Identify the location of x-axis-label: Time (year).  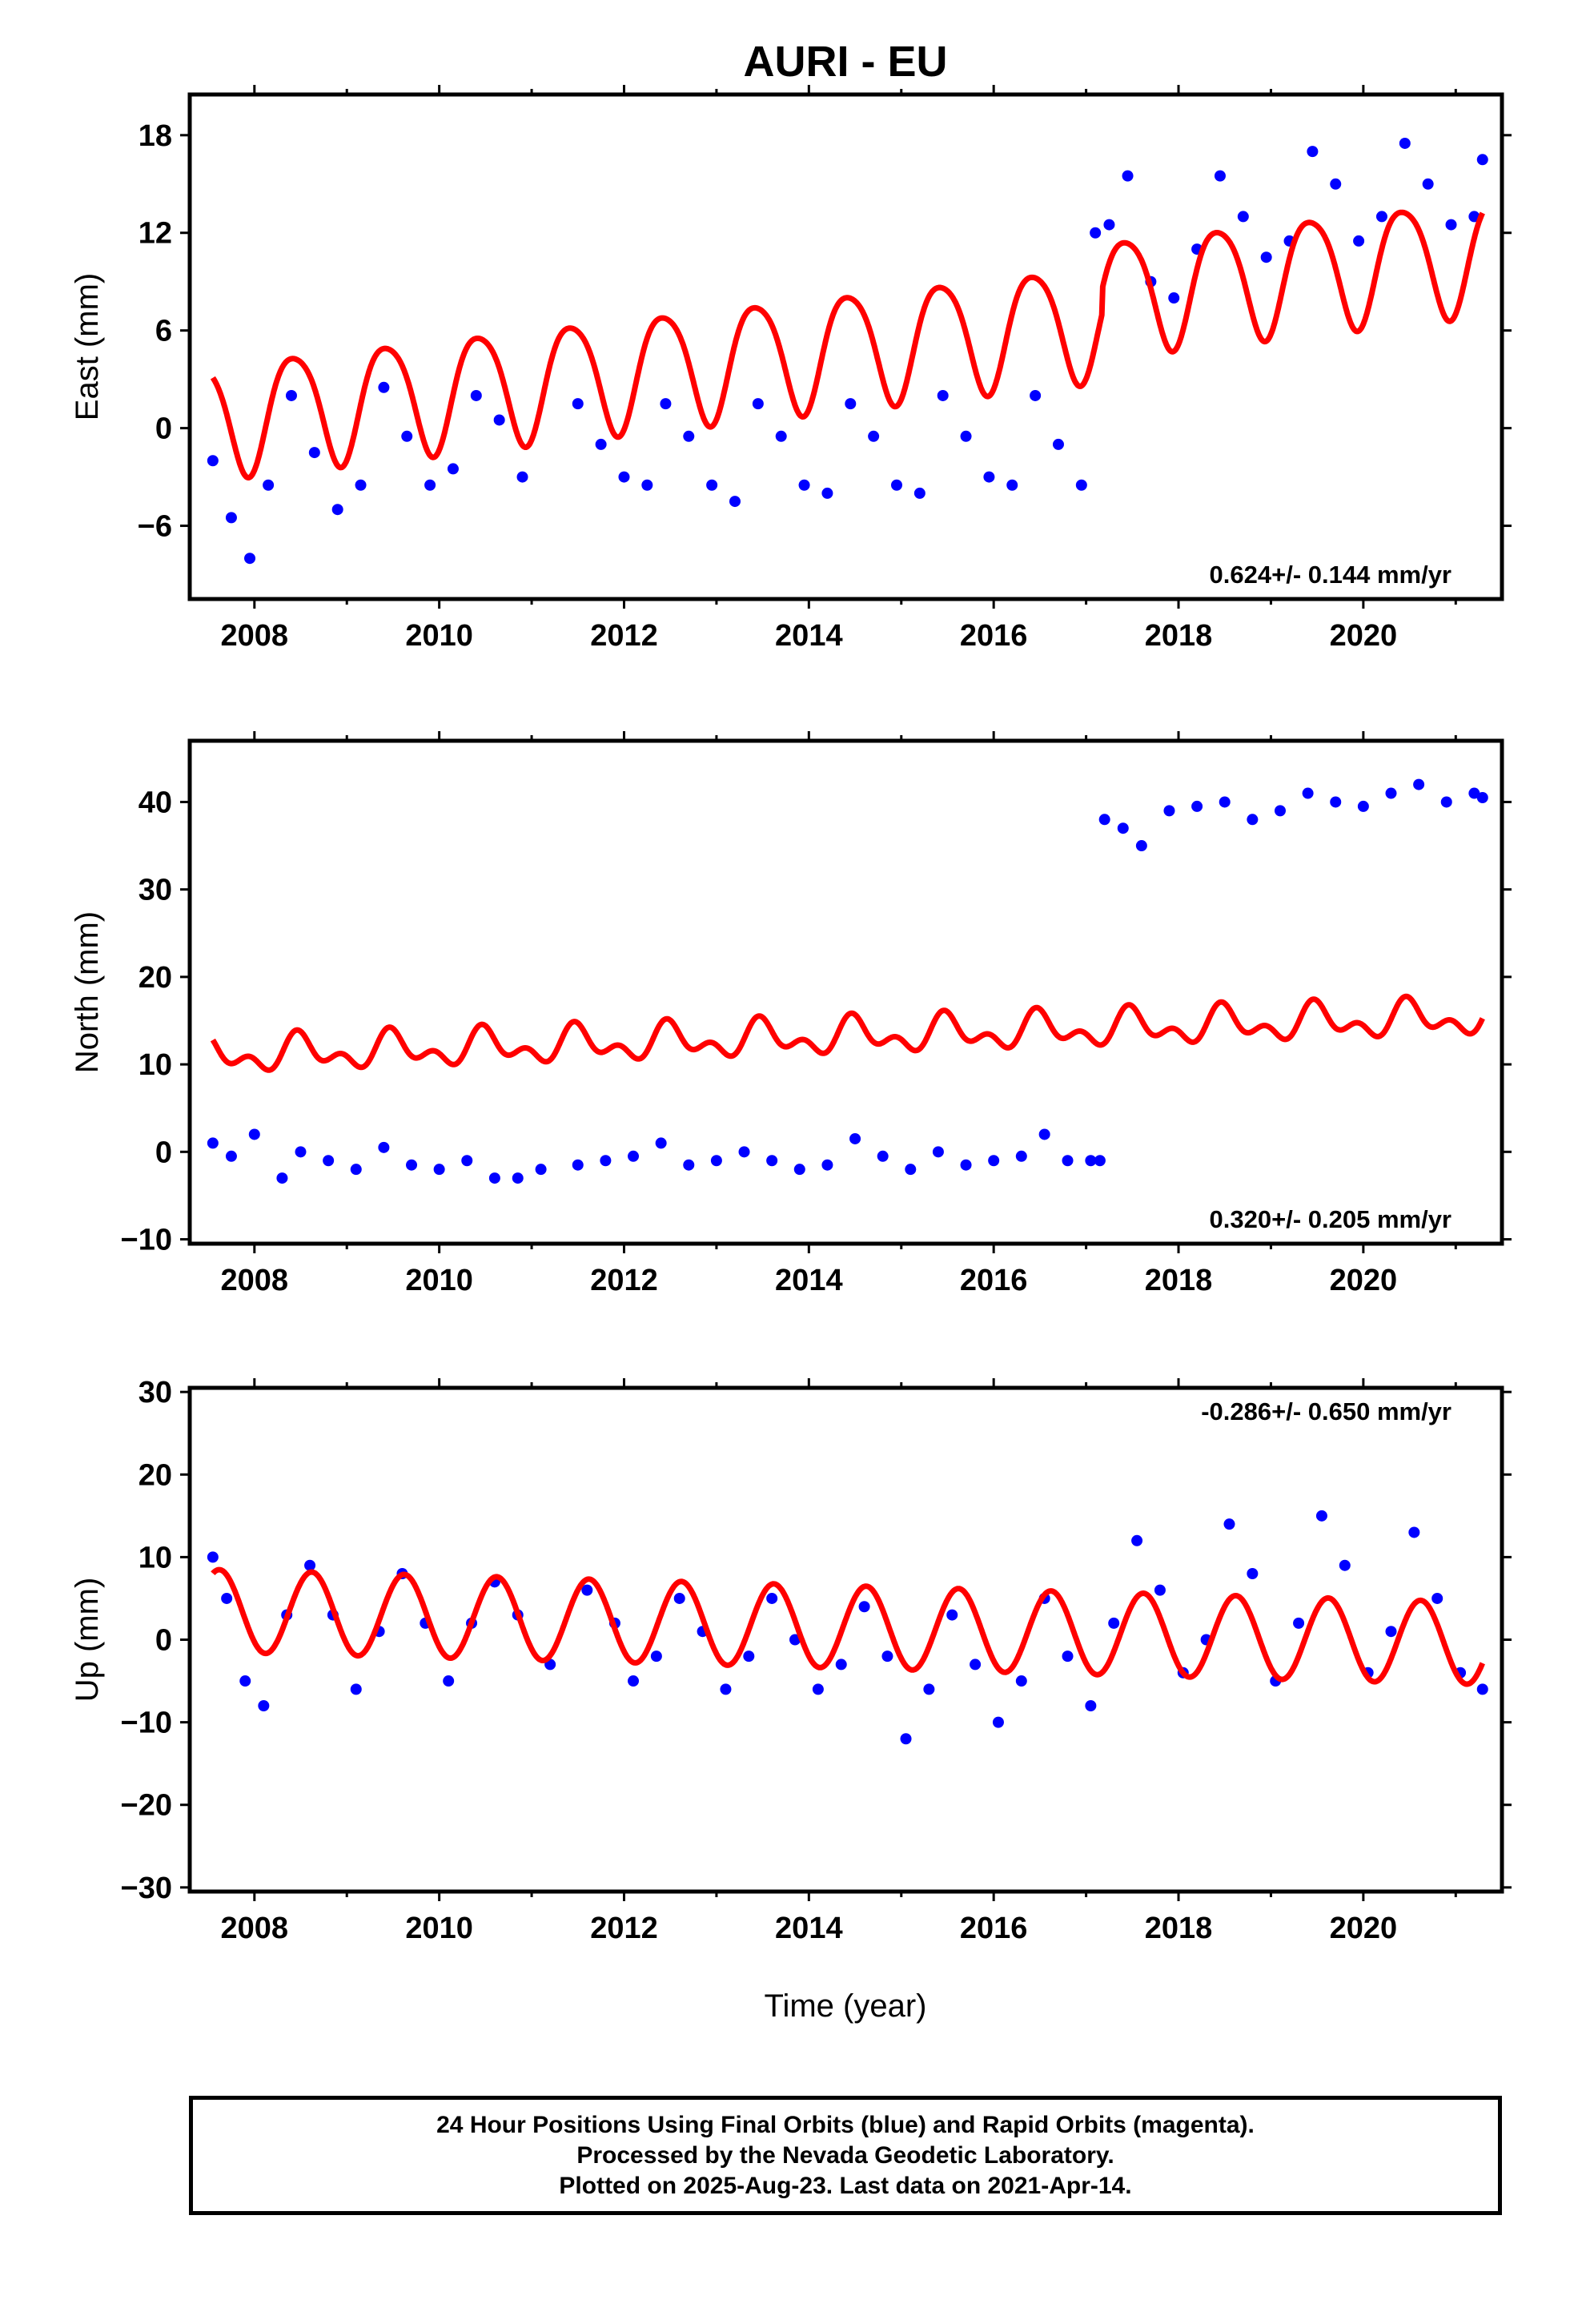
(846, 2006).